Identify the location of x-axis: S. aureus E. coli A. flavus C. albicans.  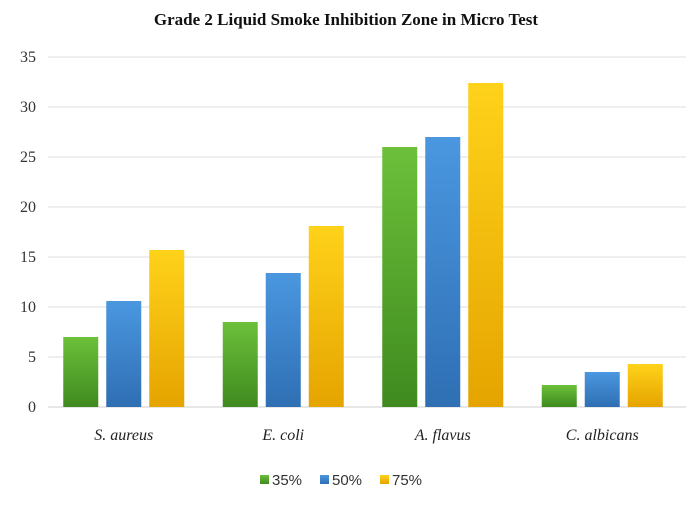
(366, 435).